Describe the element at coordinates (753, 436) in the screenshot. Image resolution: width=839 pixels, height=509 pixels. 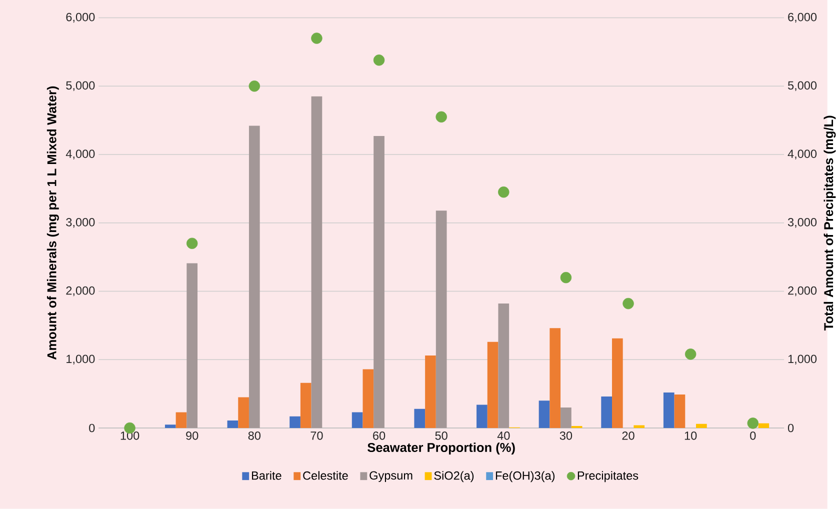
I see `x-tick-label: 0` at that location.